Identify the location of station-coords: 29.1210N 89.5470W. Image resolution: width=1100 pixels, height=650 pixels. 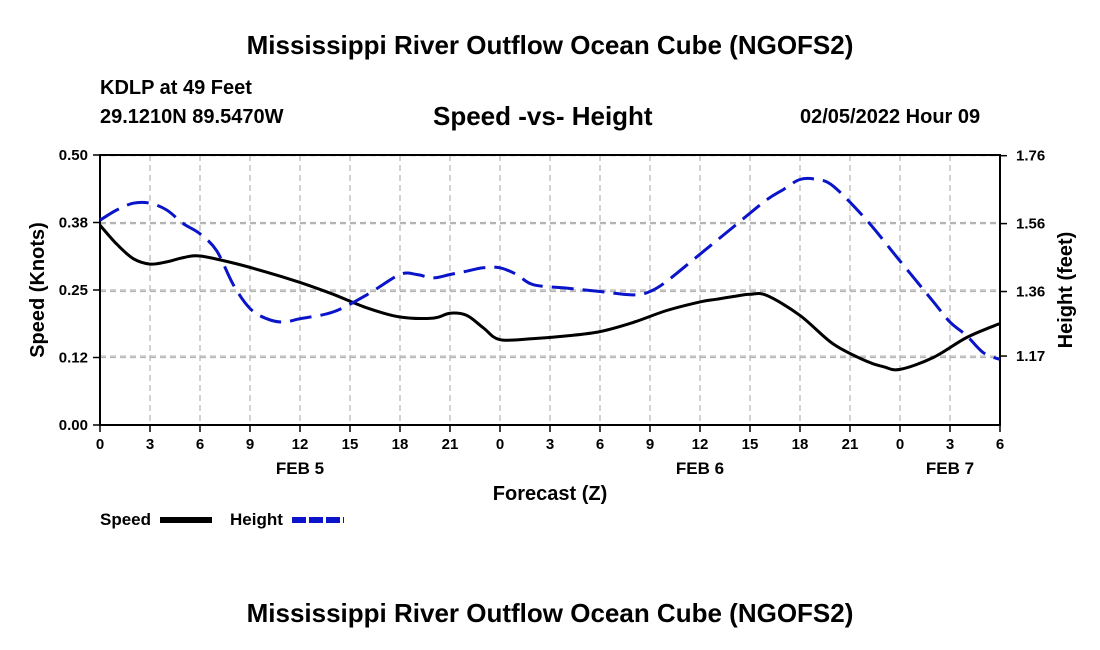
(192, 117).